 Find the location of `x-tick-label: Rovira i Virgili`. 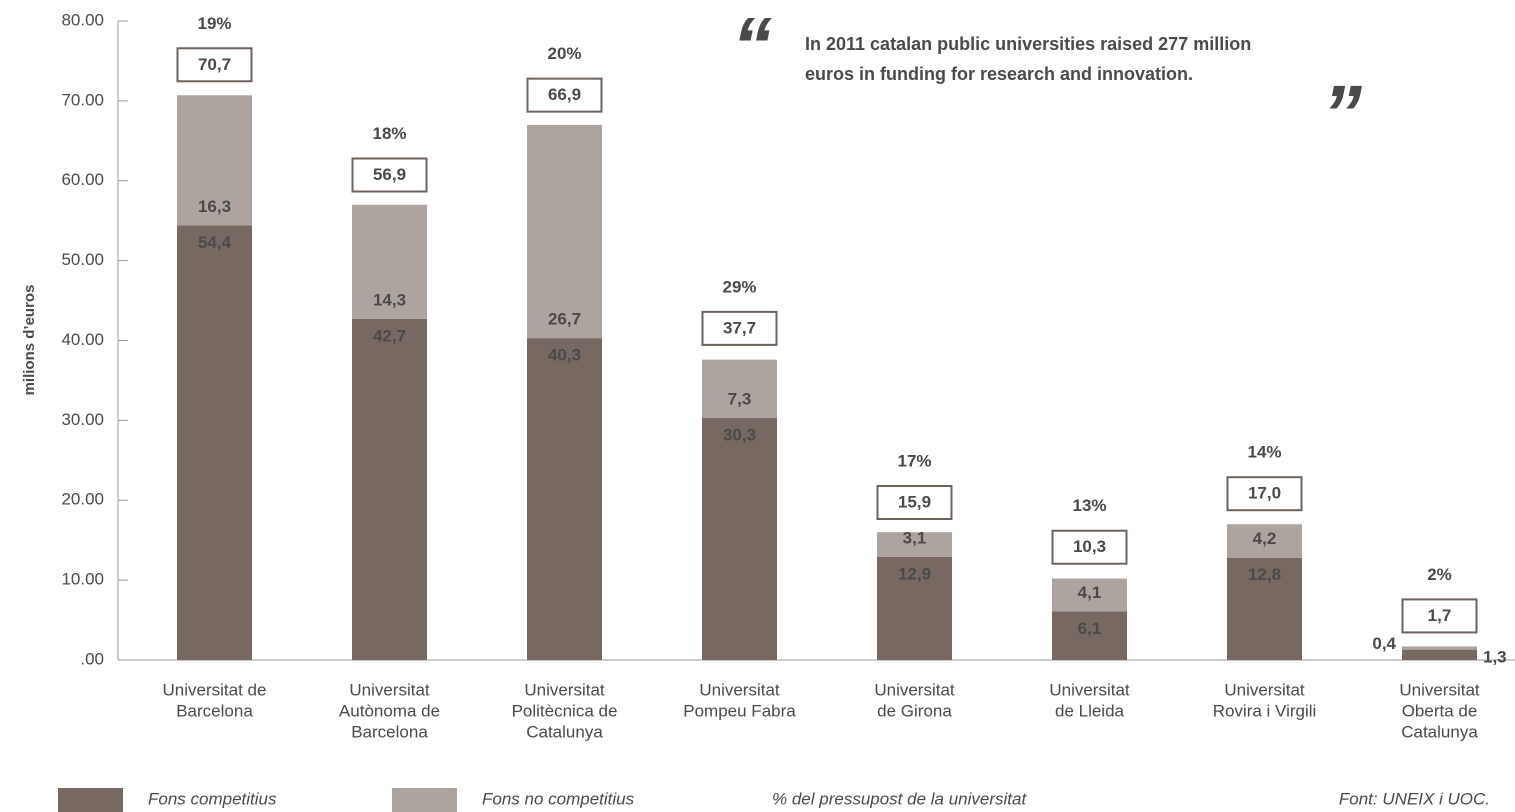

x-tick-label: Rovira i Virgili is located at coordinates (1265, 710).